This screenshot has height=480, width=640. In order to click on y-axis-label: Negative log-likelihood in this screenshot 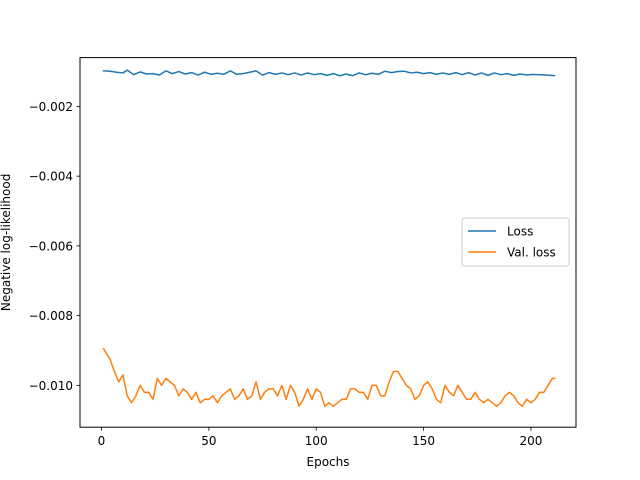, I will do `click(6, 242)`.